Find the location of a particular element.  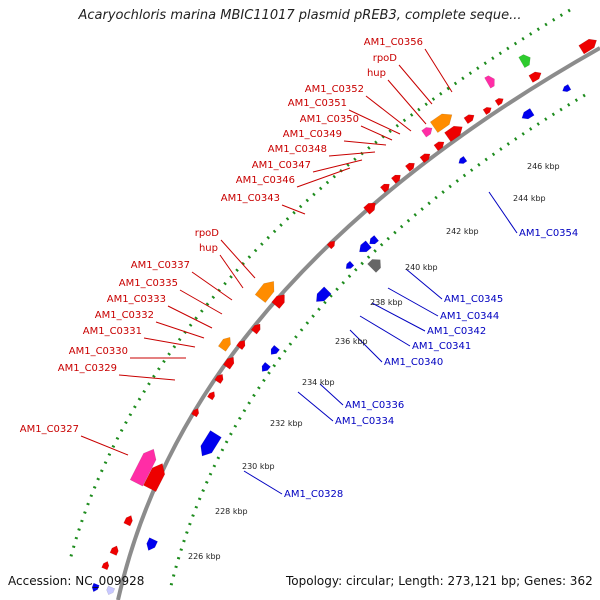

forward-gene-label: AM1_C0327 is located at coordinates (49, 429).